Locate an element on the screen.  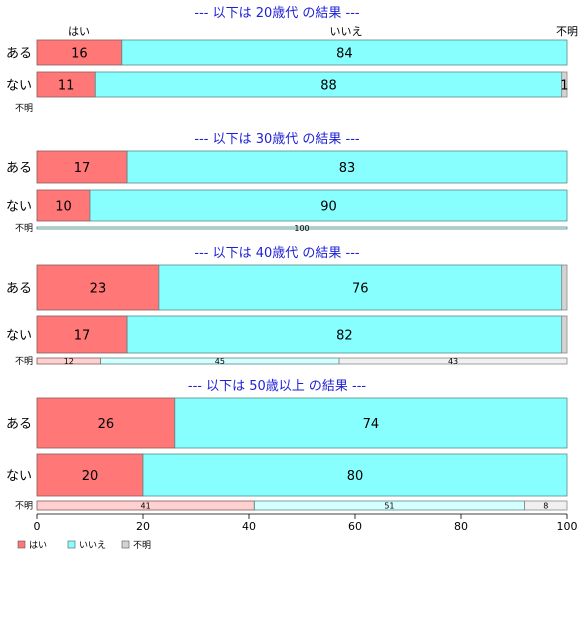
bar-value-label: 76 is located at coordinates (360, 289).